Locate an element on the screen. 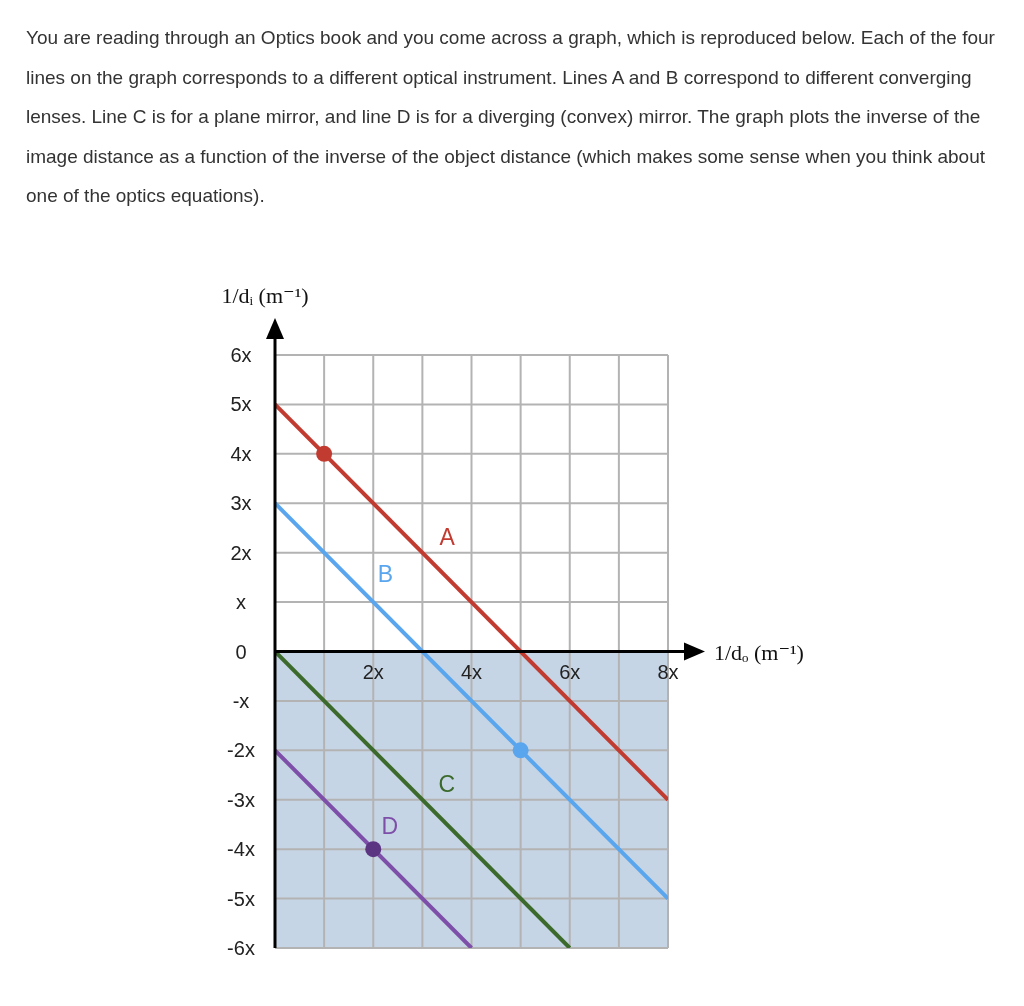 The image size is (1024, 1006). y-tick-label: -x is located at coordinates (241, 700).